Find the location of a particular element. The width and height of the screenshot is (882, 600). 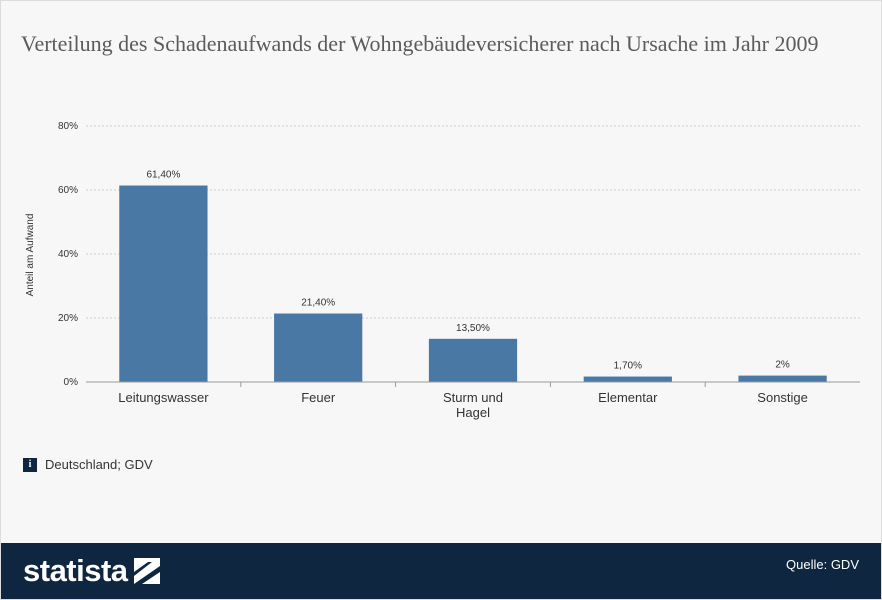

bar-sonstige is located at coordinates (782, 378).